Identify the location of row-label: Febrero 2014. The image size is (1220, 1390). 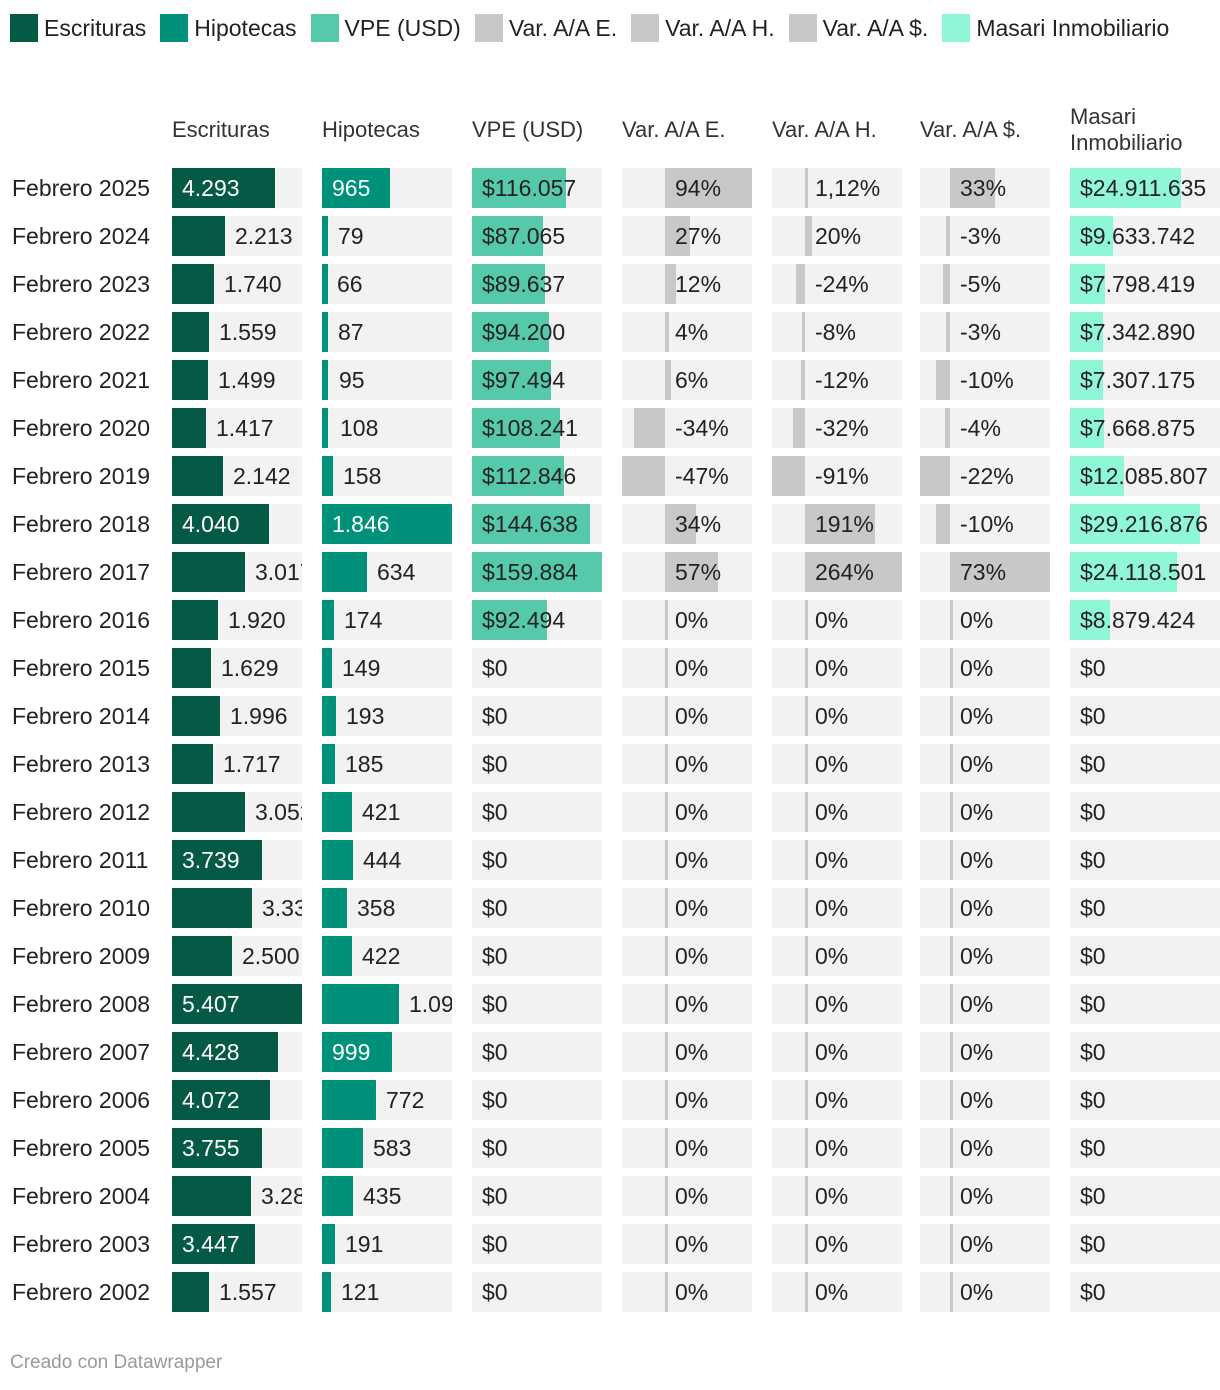
(81, 716).